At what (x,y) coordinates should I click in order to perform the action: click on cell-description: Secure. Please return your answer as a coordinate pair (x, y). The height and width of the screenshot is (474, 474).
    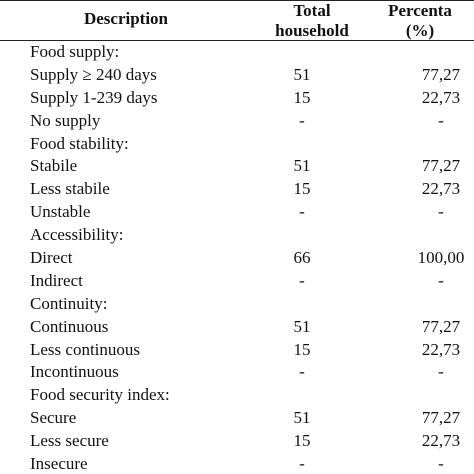
    Looking at the image, I should click on (53, 418).